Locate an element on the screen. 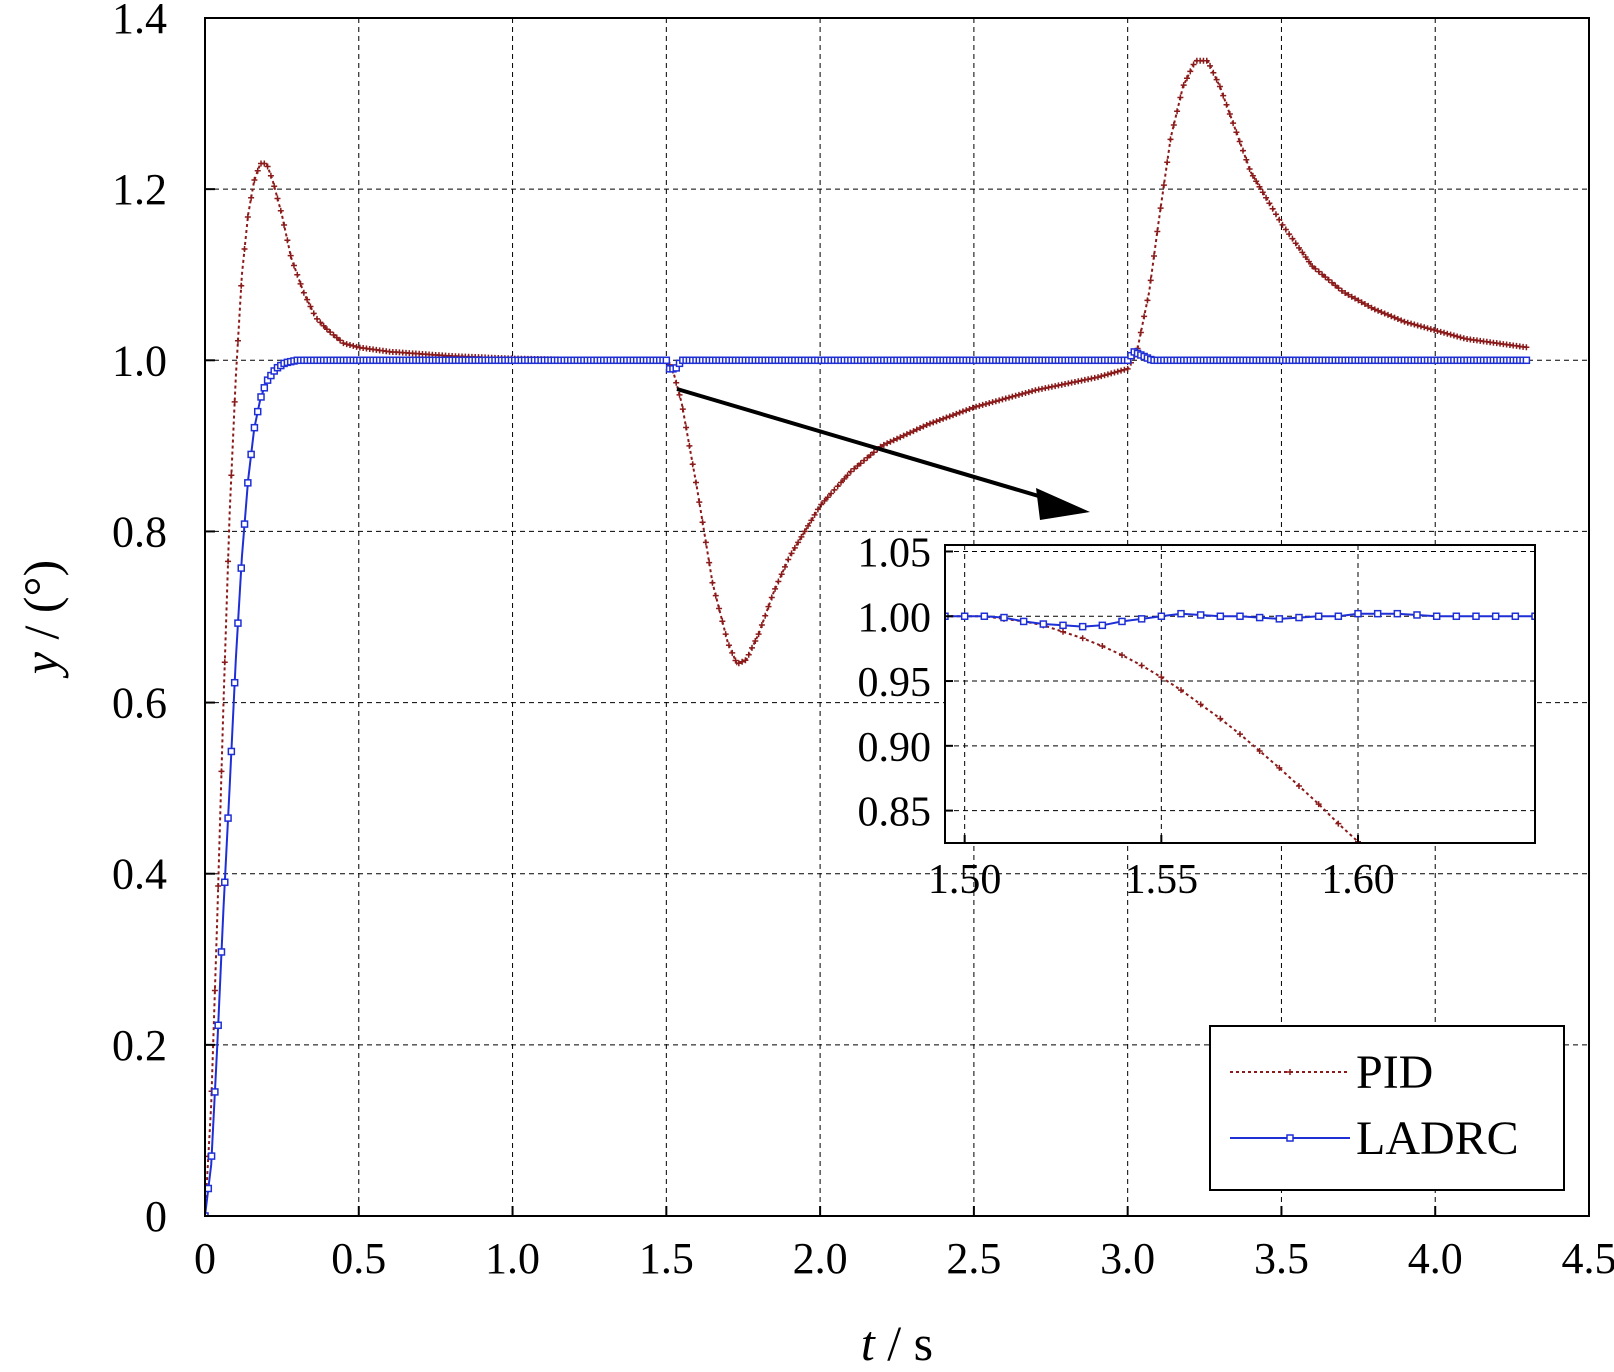 The height and width of the screenshot is (1372, 1614). main-x-tick-label: 2.5 is located at coordinates (973, 1258).